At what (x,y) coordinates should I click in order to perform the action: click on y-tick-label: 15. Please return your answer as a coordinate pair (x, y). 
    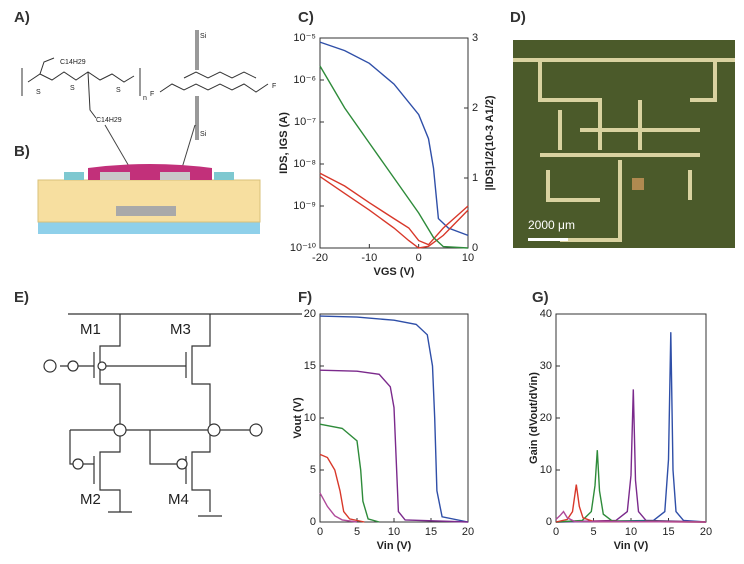
    Looking at the image, I should click on (310, 366).